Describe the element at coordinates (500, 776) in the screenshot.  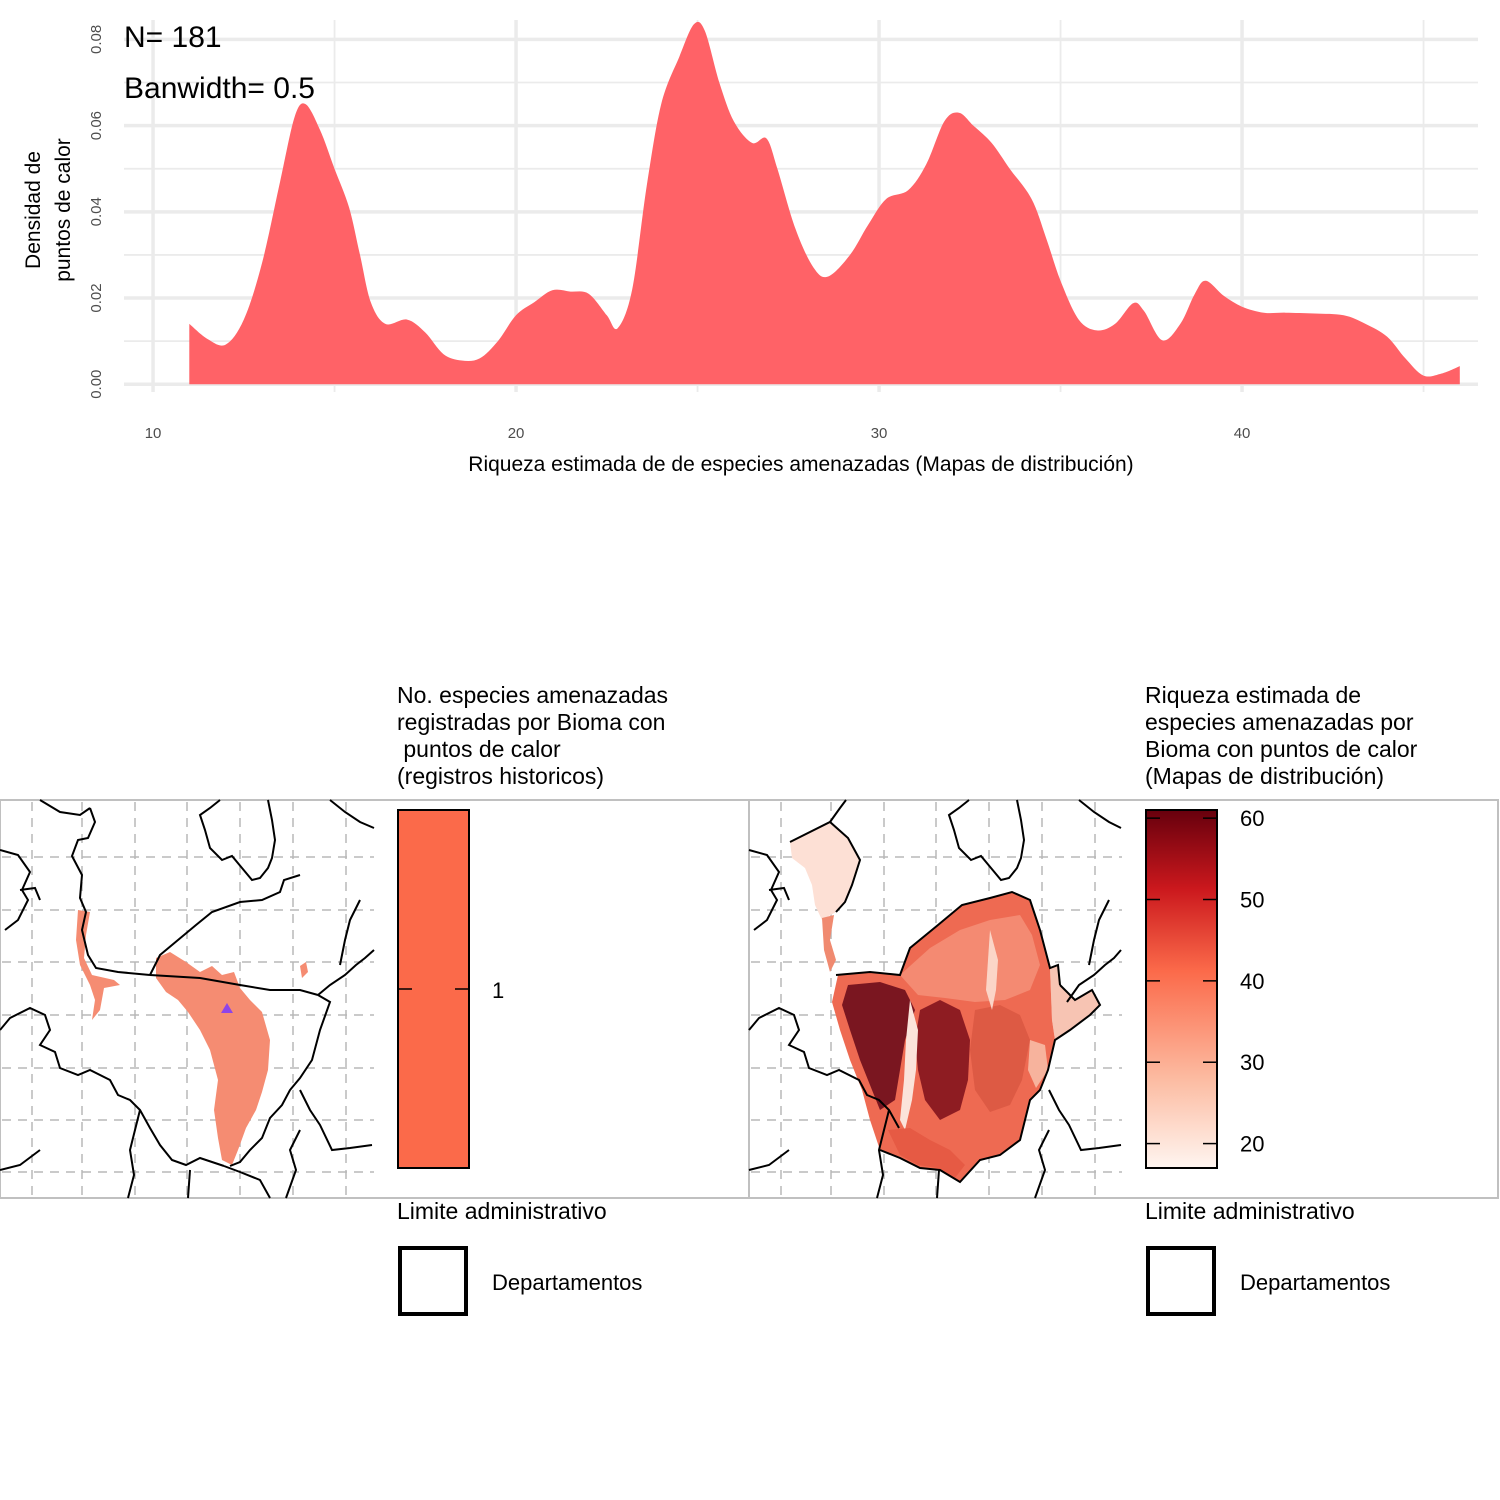
I see `left-legend-title-line-4: (registros historicos)` at that location.